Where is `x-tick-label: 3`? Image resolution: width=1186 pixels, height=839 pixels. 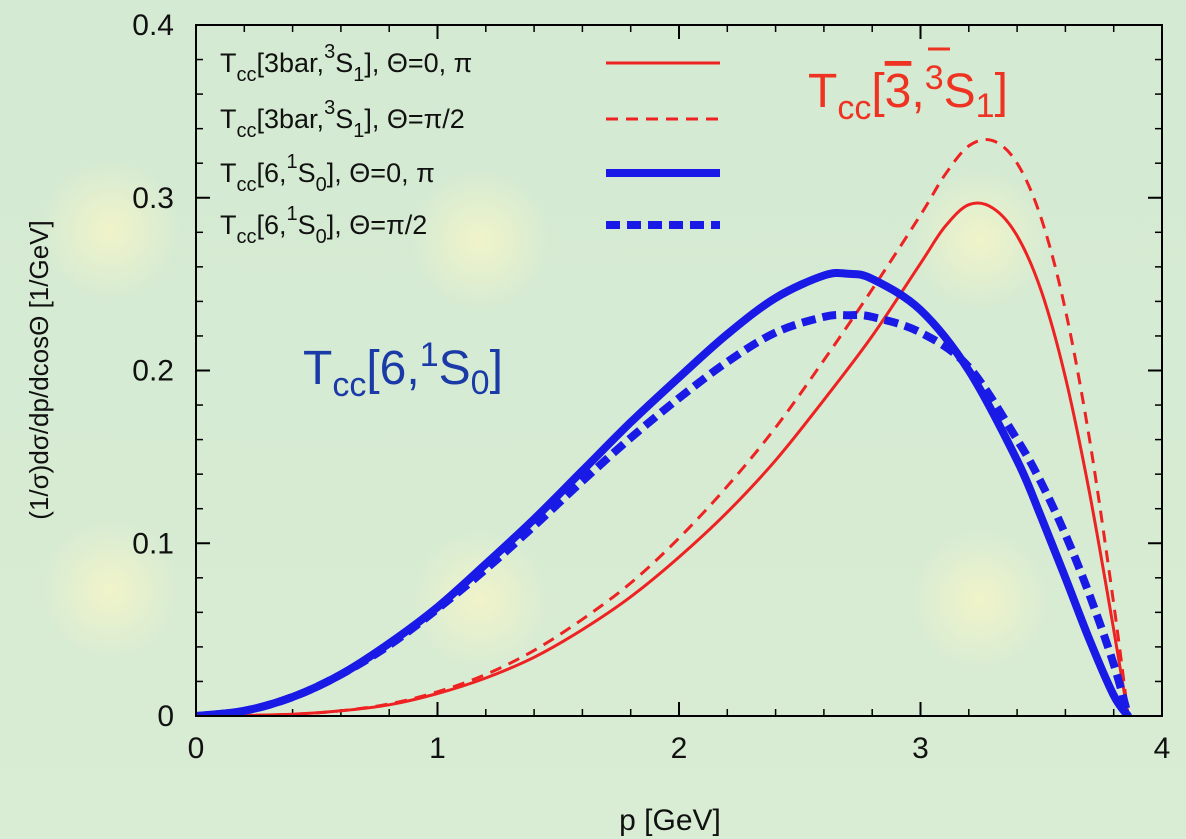 x-tick-label: 3 is located at coordinates (920, 748).